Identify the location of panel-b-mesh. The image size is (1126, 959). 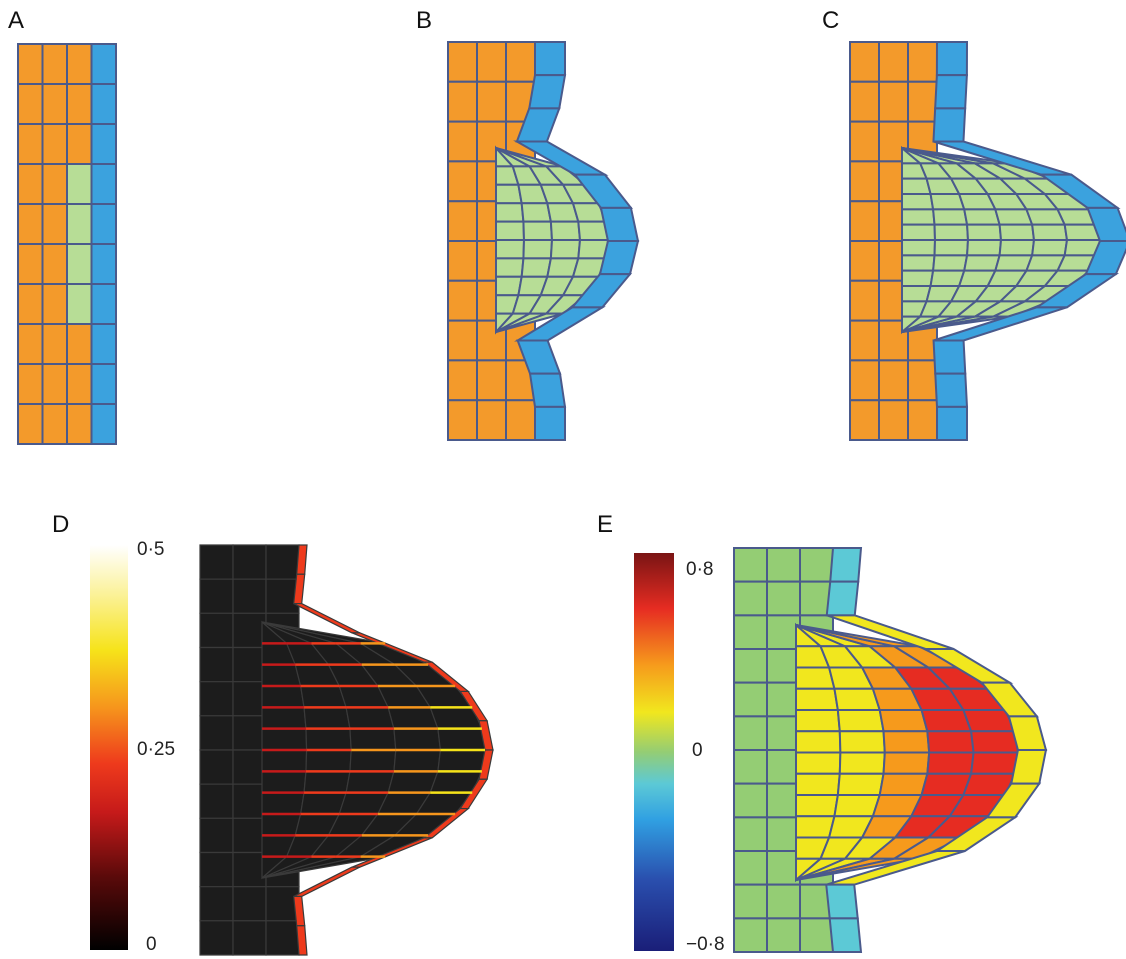
(543, 241).